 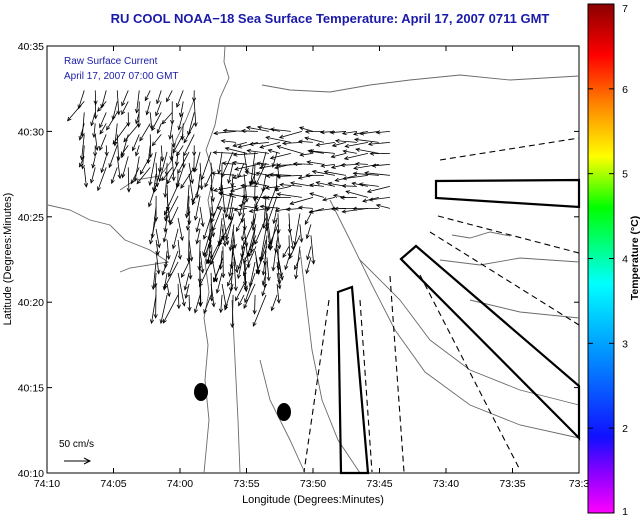 I want to click on coastline-ocean-side, so click(x=236, y=386).